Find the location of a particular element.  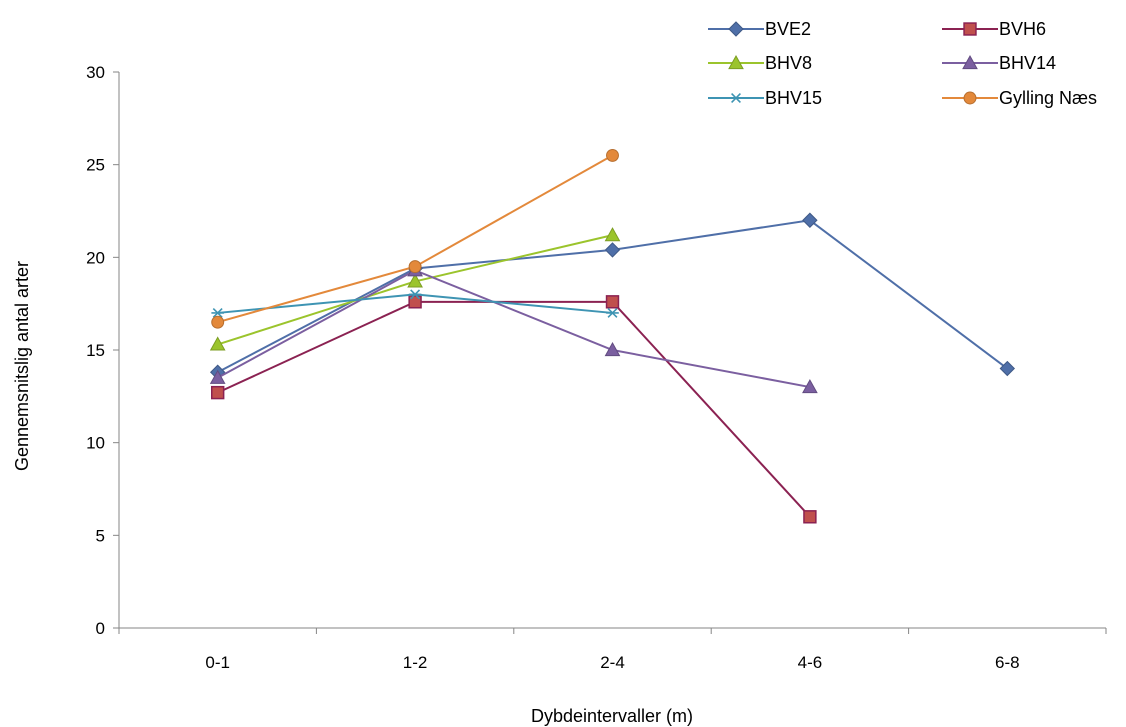

series-gylling-n-s is located at coordinates (415, 238).